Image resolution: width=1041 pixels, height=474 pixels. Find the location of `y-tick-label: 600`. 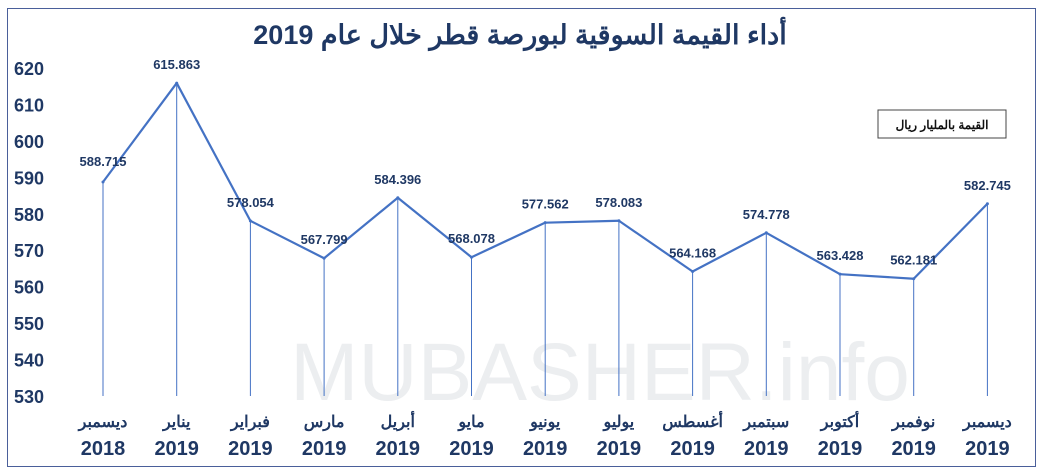

y-tick-label: 600 is located at coordinates (29, 142).